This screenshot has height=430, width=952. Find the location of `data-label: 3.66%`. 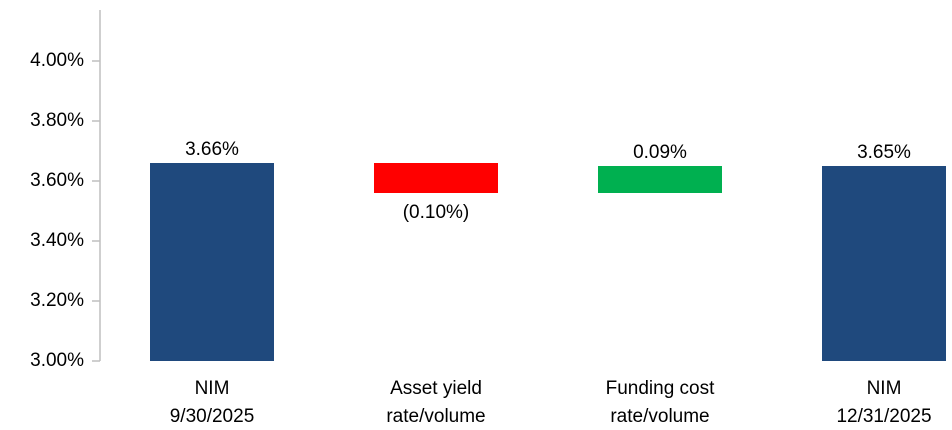

data-label: 3.66% is located at coordinates (212, 149).